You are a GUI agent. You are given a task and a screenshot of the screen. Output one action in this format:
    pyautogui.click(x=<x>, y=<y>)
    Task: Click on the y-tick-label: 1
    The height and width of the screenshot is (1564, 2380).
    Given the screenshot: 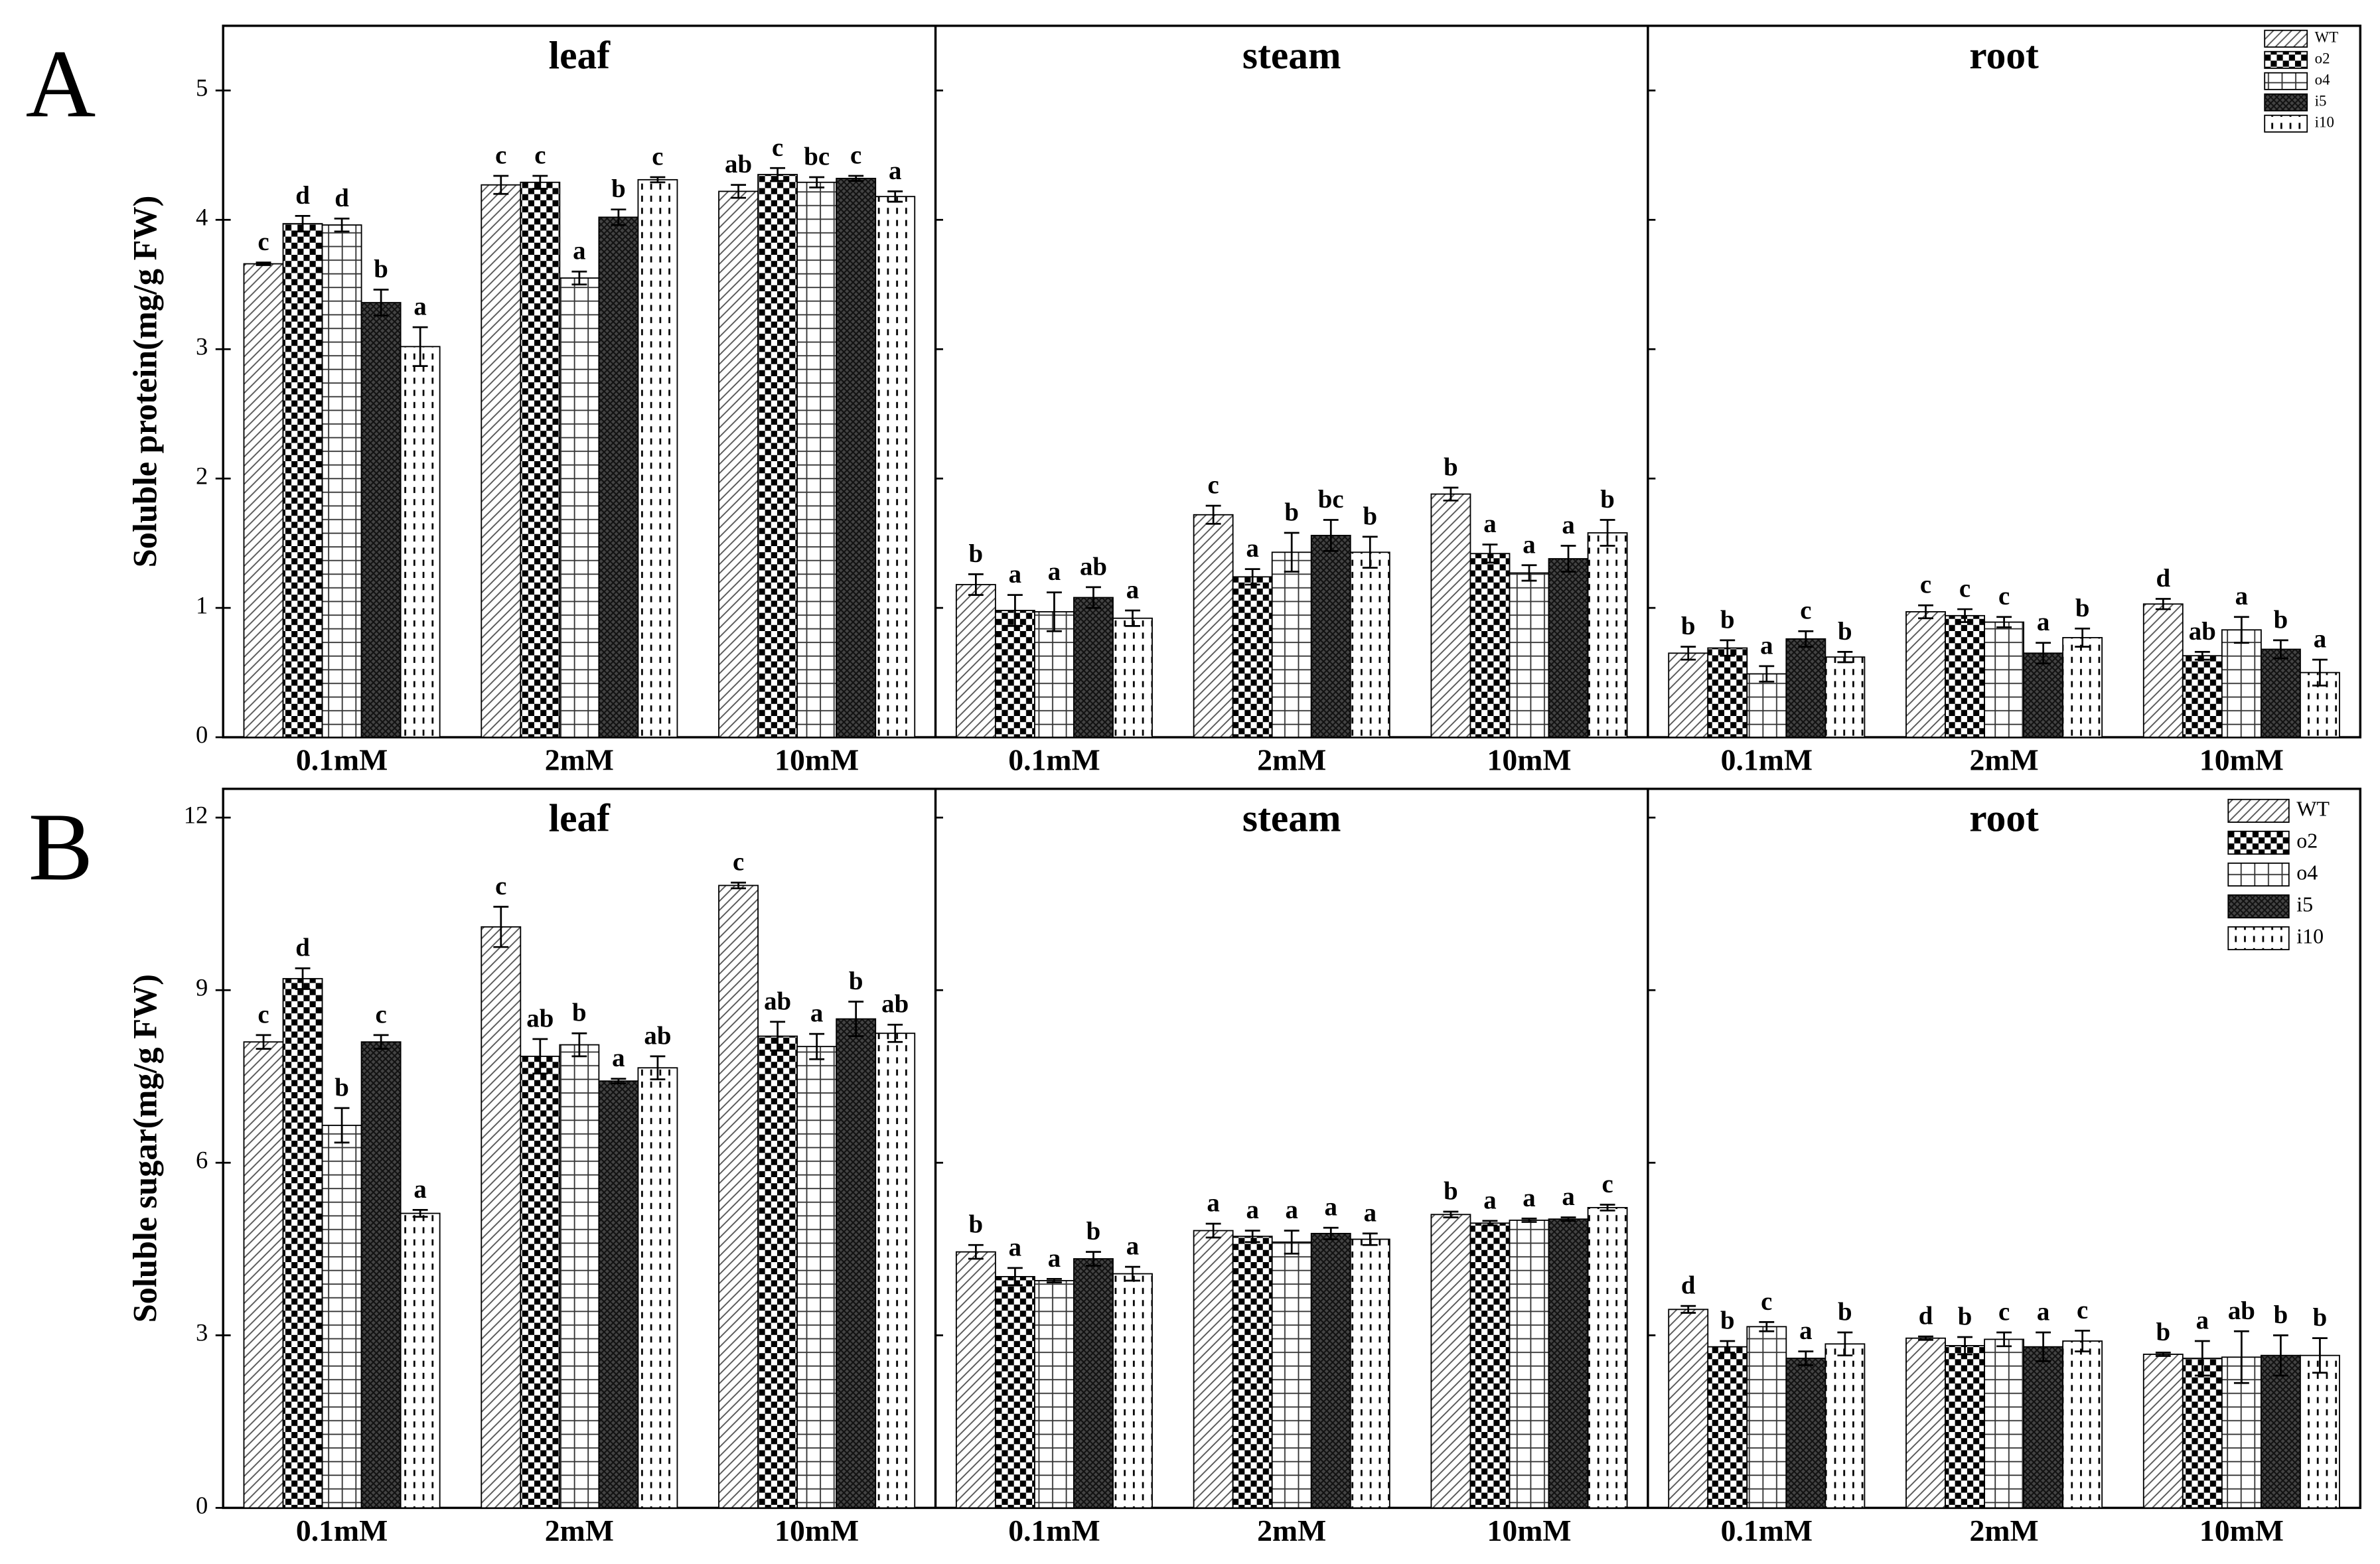 What is the action you would take?
    pyautogui.click(x=202, y=605)
    